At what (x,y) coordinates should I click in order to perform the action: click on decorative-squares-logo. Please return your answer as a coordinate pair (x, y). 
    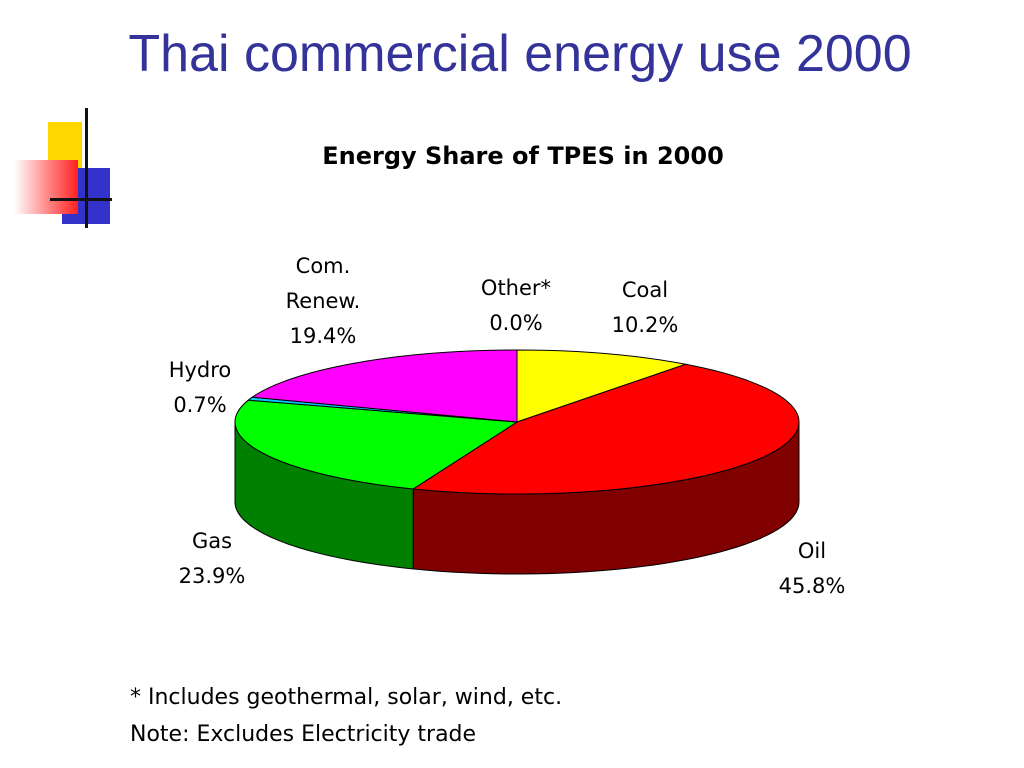
    Looking at the image, I should click on (65, 170).